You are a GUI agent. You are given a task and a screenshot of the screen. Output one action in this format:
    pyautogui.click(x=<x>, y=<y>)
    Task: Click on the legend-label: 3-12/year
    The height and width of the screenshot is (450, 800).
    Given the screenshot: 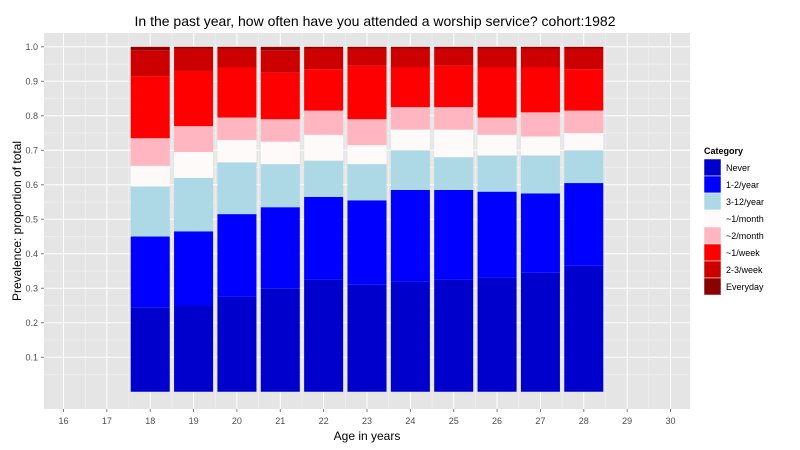 What is the action you would take?
    pyautogui.click(x=745, y=202)
    